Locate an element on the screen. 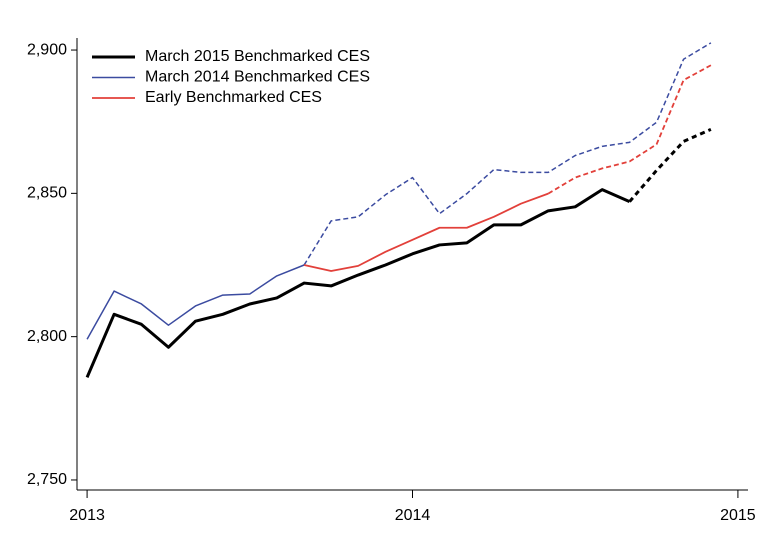 The width and height of the screenshot is (768, 559). x-tick-label: 2014 is located at coordinates (413, 515).